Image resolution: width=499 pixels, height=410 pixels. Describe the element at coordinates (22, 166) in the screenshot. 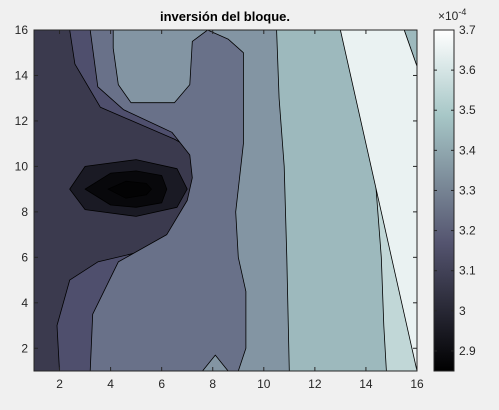

I see `y-tick-label: 10` at that location.